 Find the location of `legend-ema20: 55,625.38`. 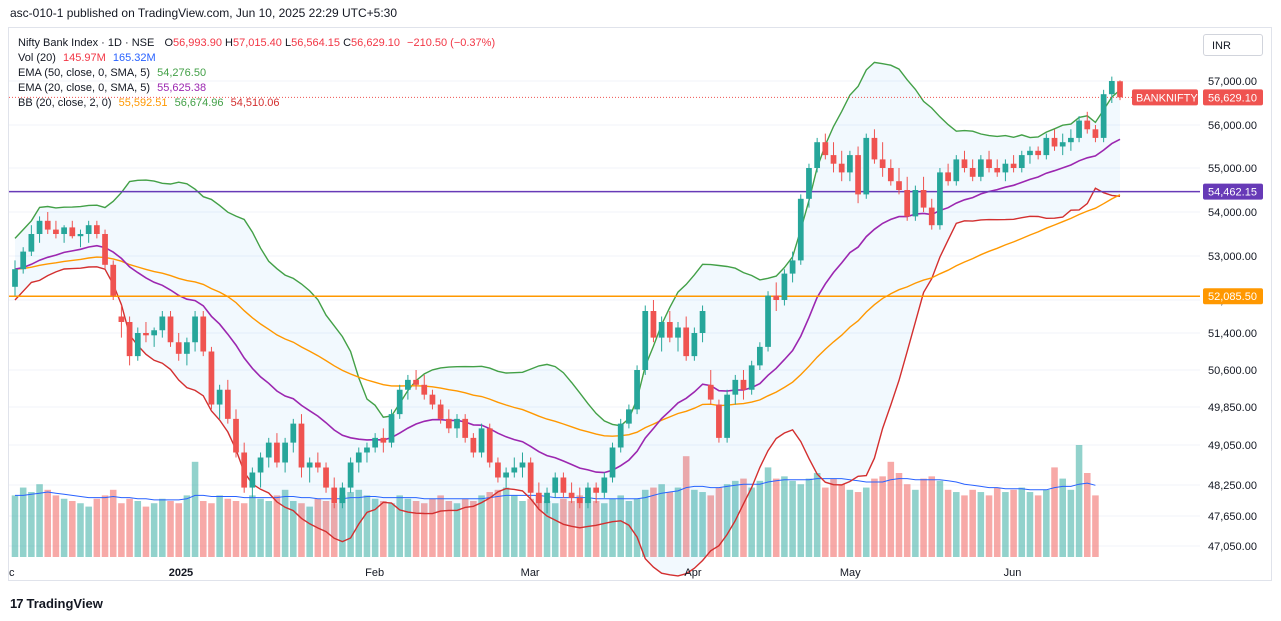

legend-ema20: 55,625.38 is located at coordinates (182, 88).